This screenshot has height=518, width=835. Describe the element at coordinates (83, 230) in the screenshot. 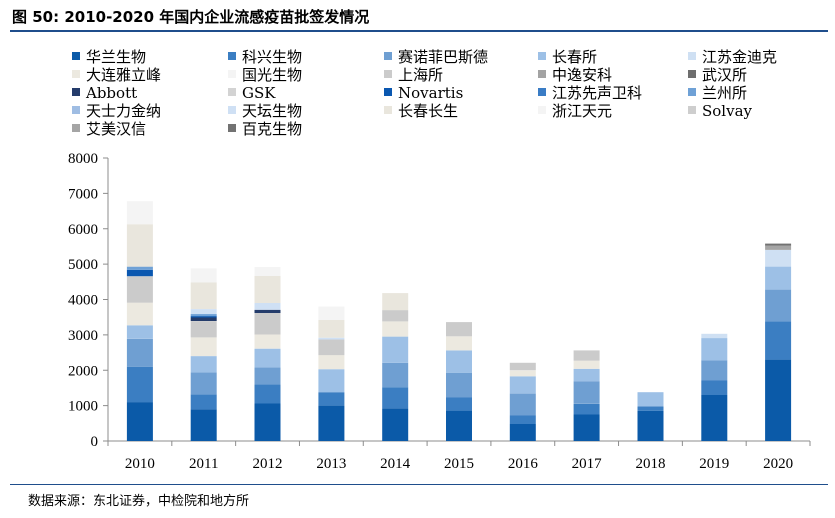

I see `y-tick-label: 6000` at that location.